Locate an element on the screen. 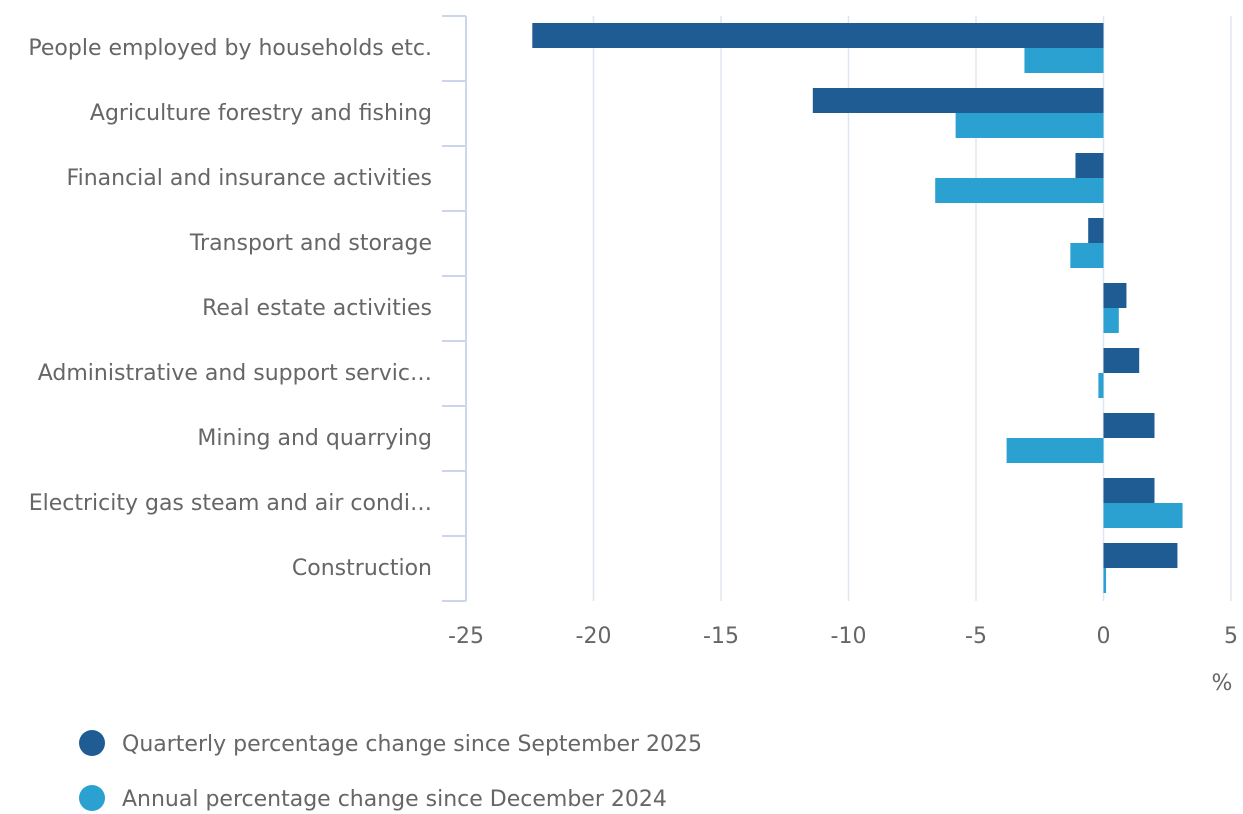 The width and height of the screenshot is (1243, 814). y-tick-label: Construction is located at coordinates (361, 568).